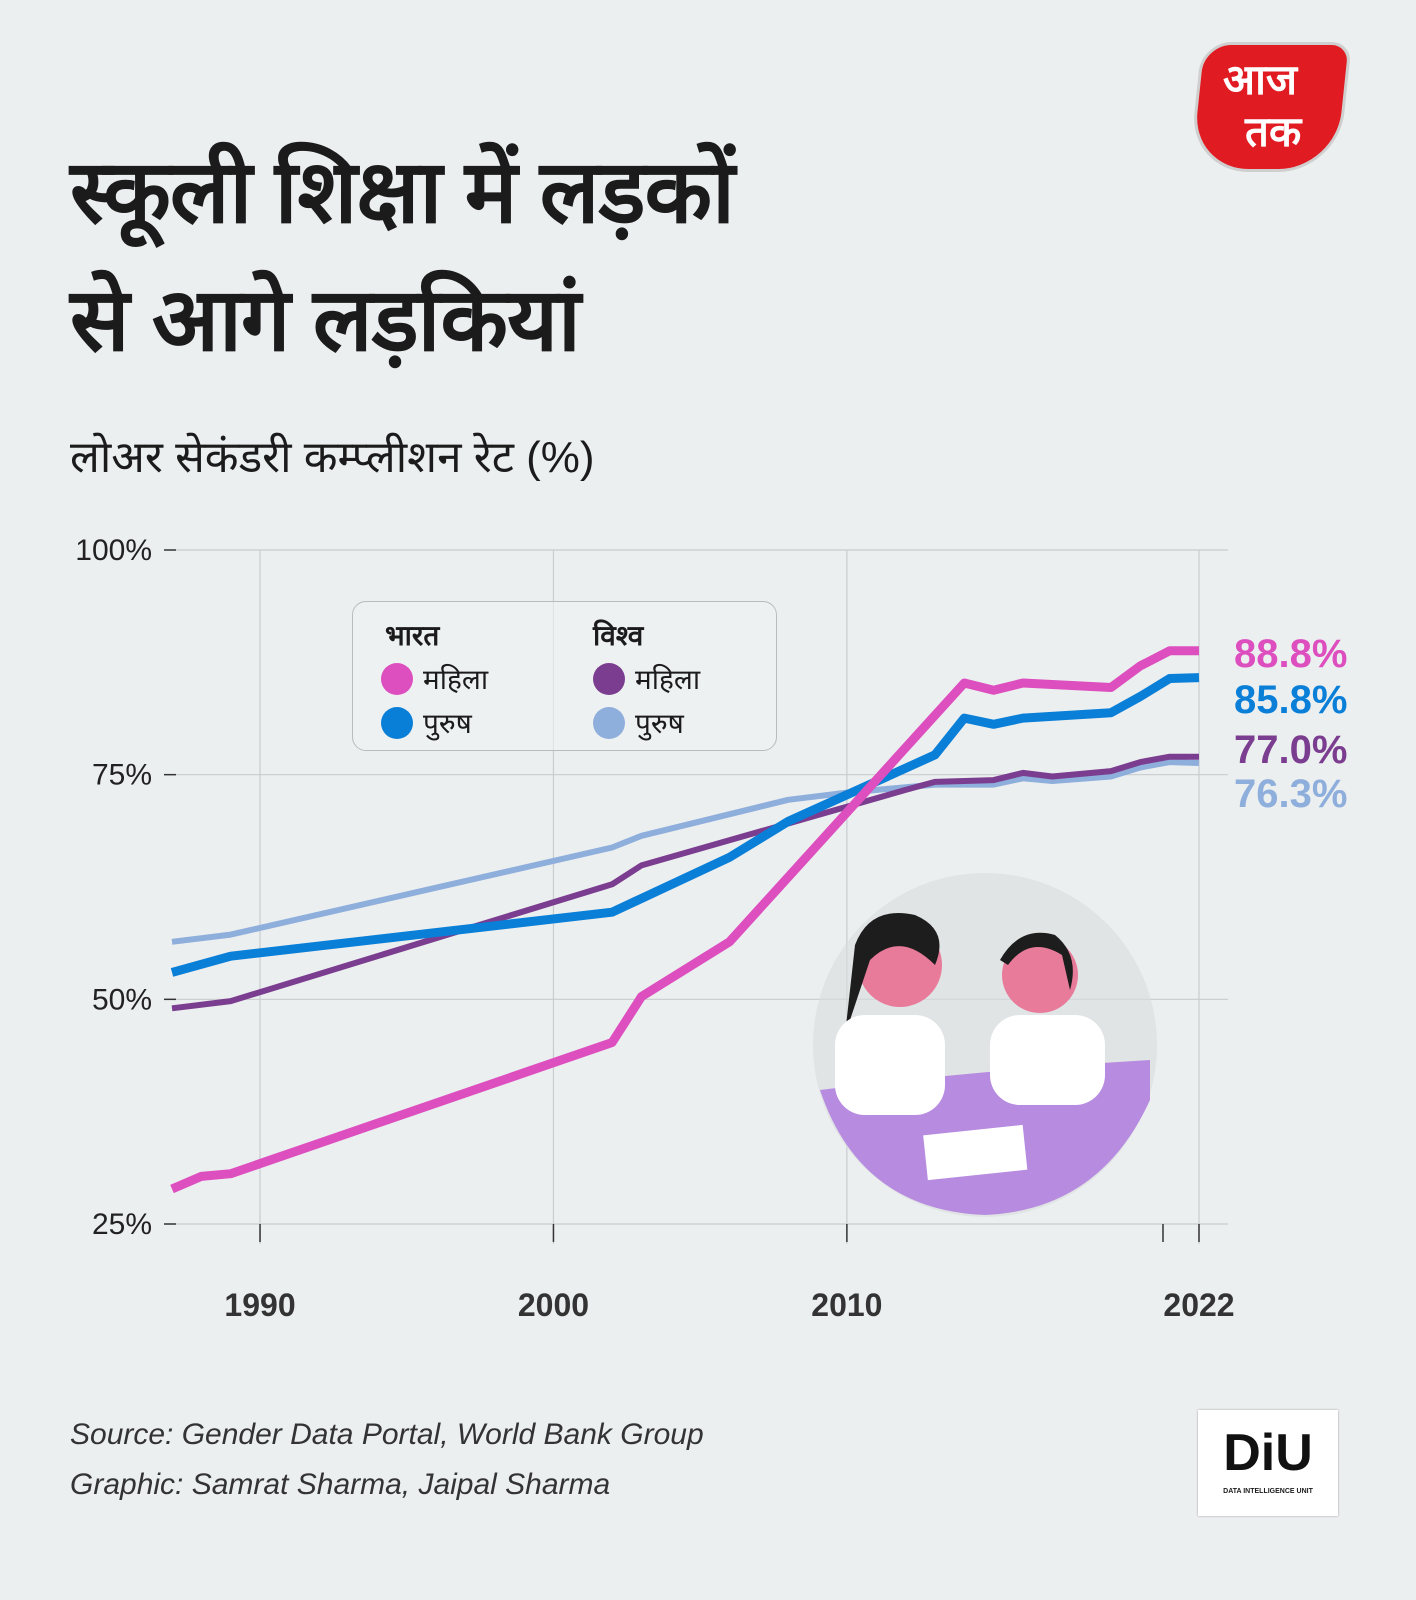 The height and width of the screenshot is (1600, 1416). I want to click on end-value-label: 77.0%, so click(1291, 750).